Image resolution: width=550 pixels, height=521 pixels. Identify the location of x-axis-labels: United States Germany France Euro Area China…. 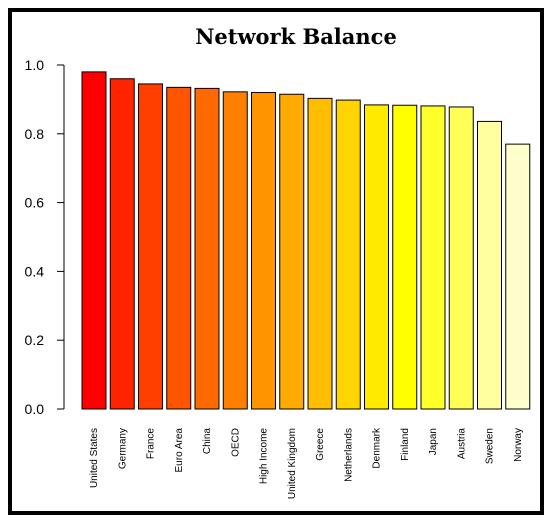
(306, 463).